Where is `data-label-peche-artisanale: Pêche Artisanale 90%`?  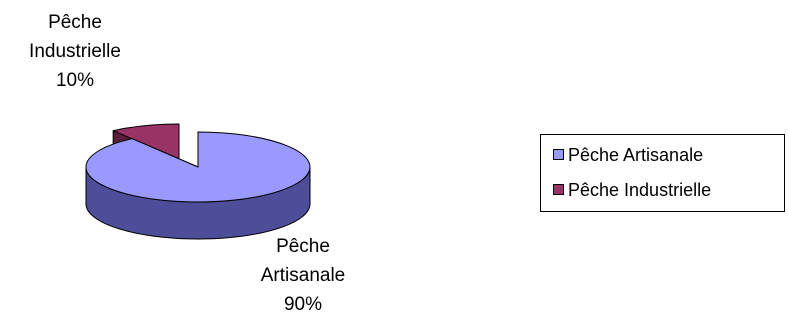 data-label-peche-artisanale: Pêche Artisanale 90% is located at coordinates (303, 275).